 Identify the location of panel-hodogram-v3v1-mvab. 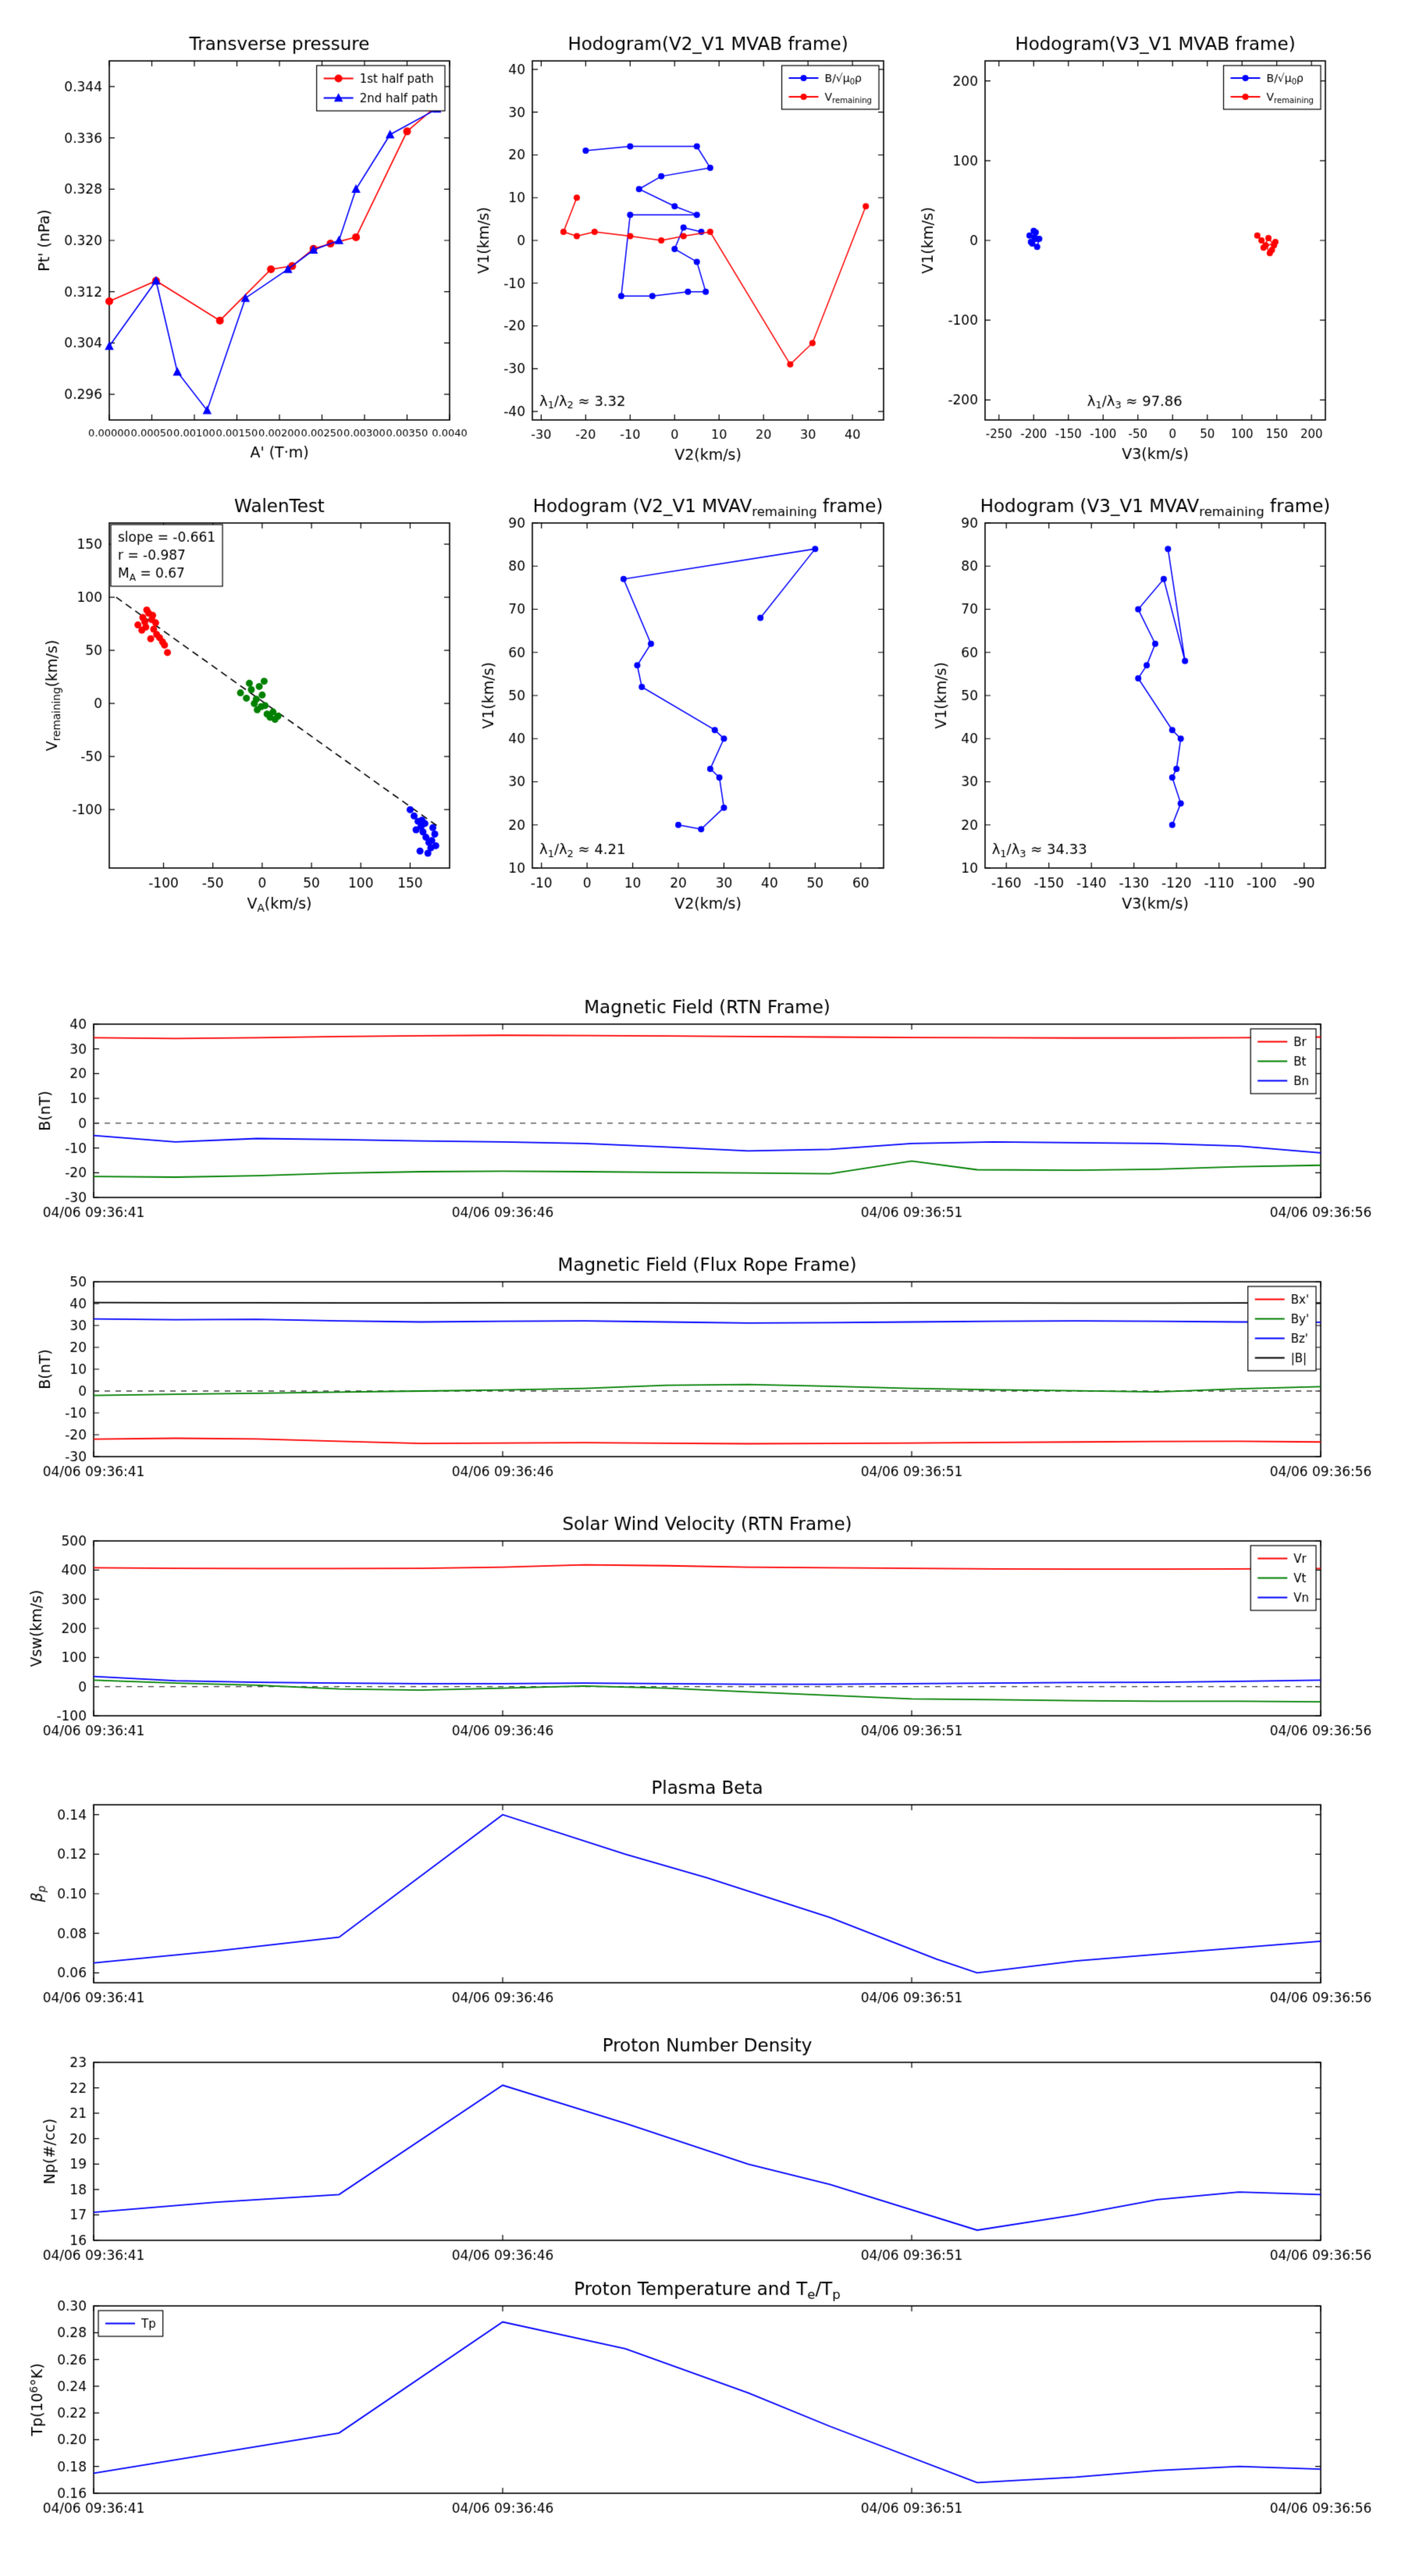
(1128, 248).